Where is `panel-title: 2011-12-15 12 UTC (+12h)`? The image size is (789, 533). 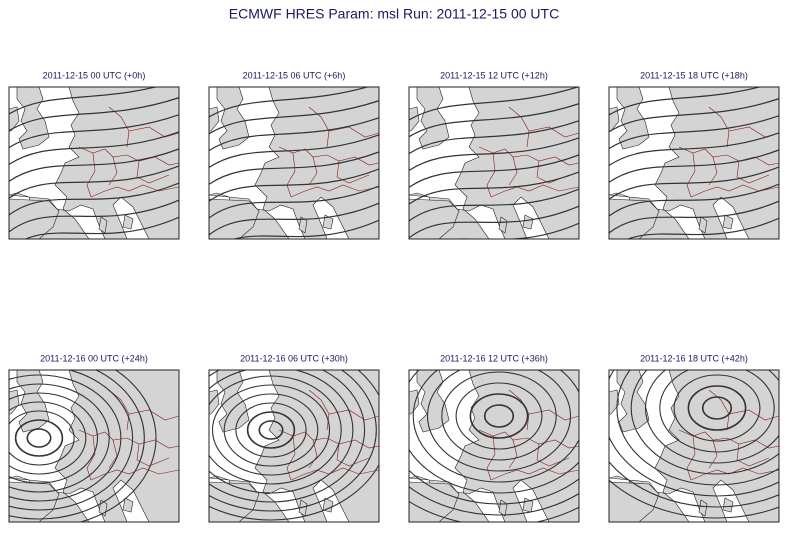 panel-title: 2011-12-15 12 UTC (+12h) is located at coordinates (494, 75).